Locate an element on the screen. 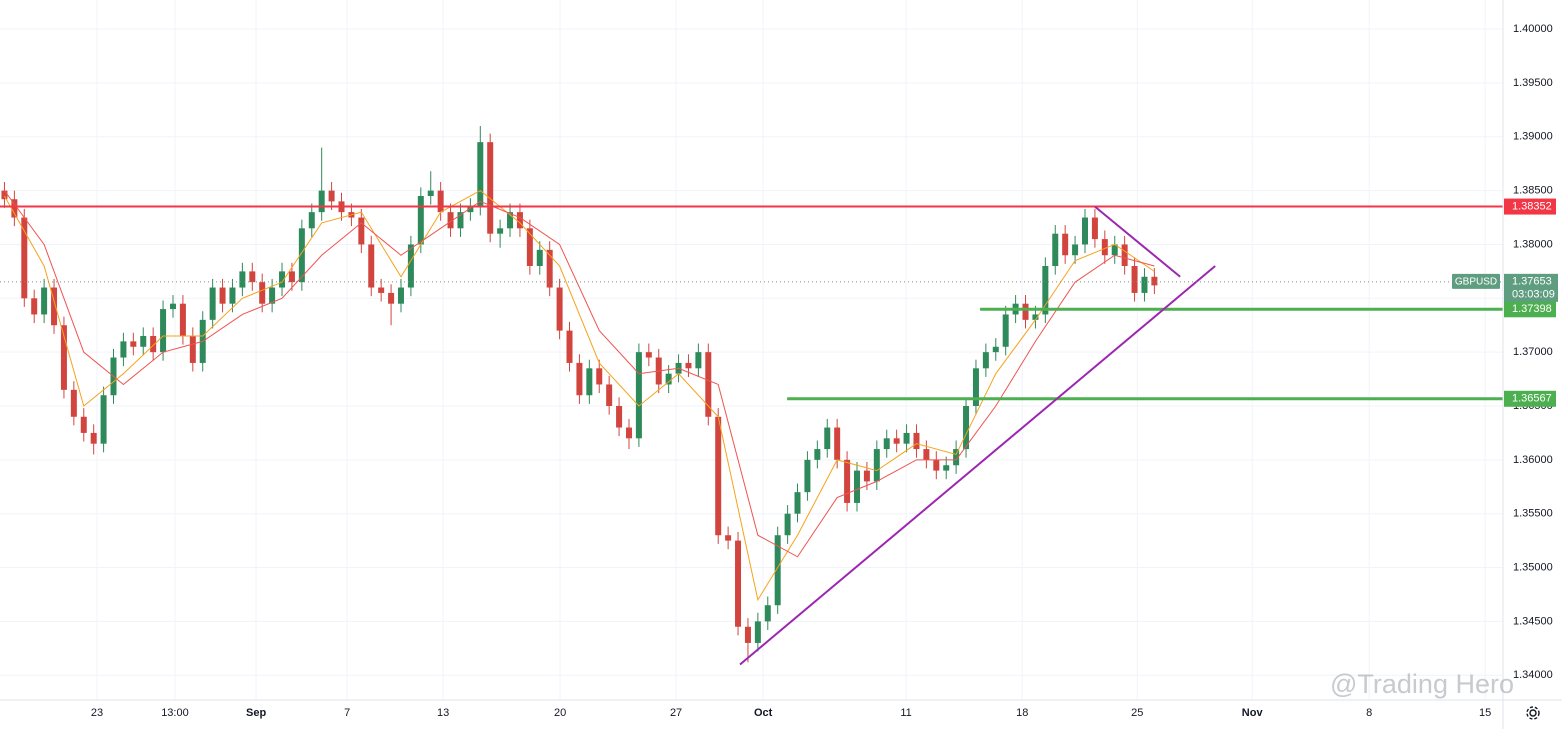 The image size is (1562, 729). settings-icon is located at coordinates (1533, 713).